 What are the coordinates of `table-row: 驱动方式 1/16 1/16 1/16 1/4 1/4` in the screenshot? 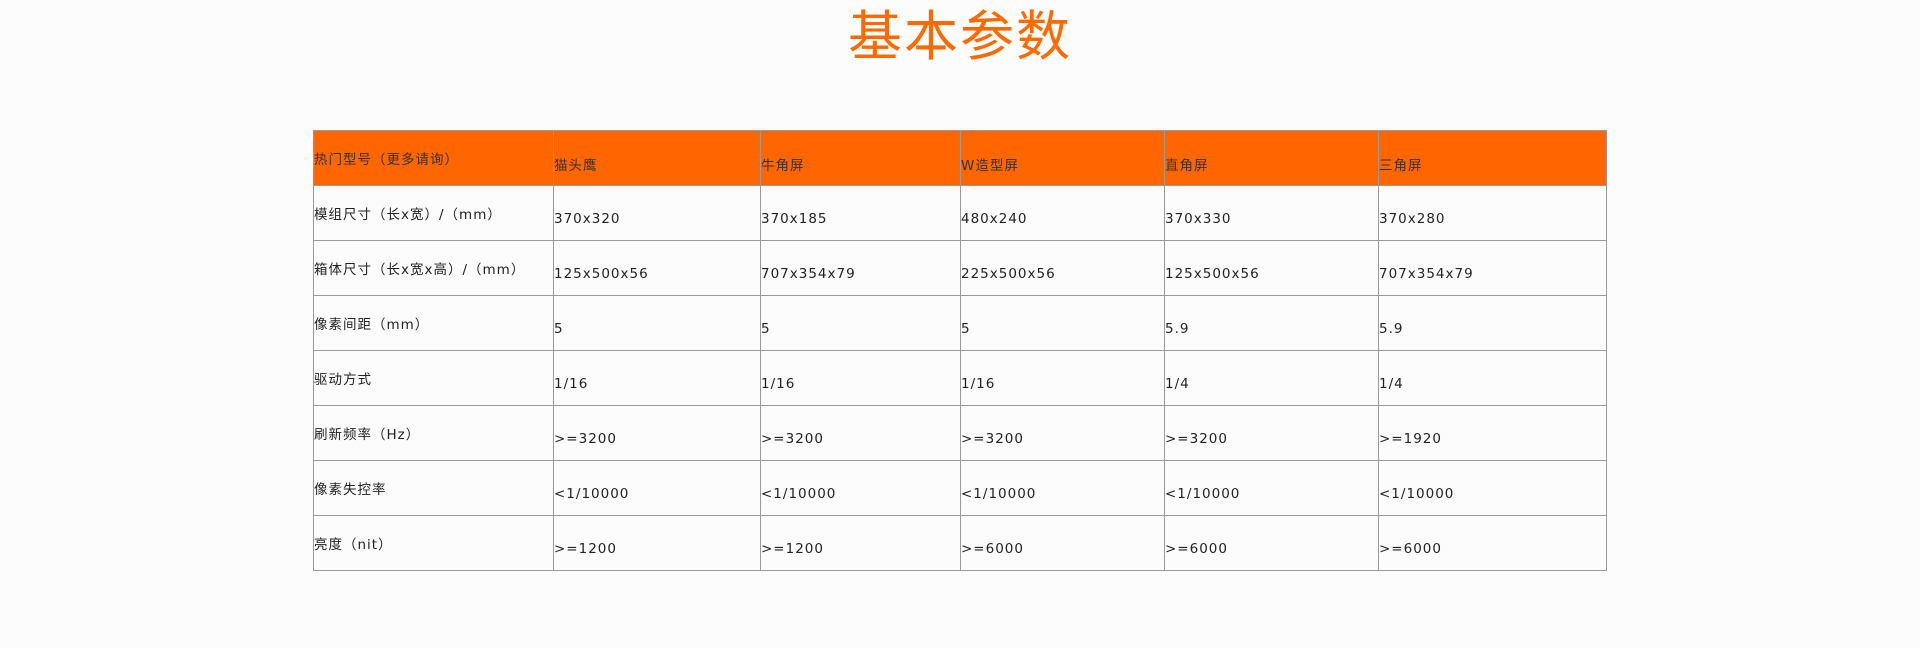 It's located at (960, 378).